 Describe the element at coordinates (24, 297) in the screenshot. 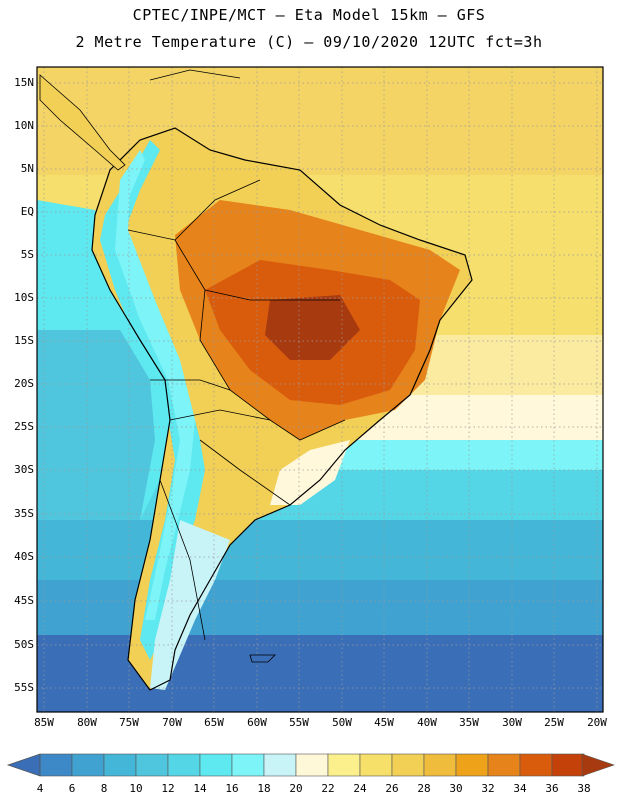

I see `lat-label-10s: 10S` at that location.